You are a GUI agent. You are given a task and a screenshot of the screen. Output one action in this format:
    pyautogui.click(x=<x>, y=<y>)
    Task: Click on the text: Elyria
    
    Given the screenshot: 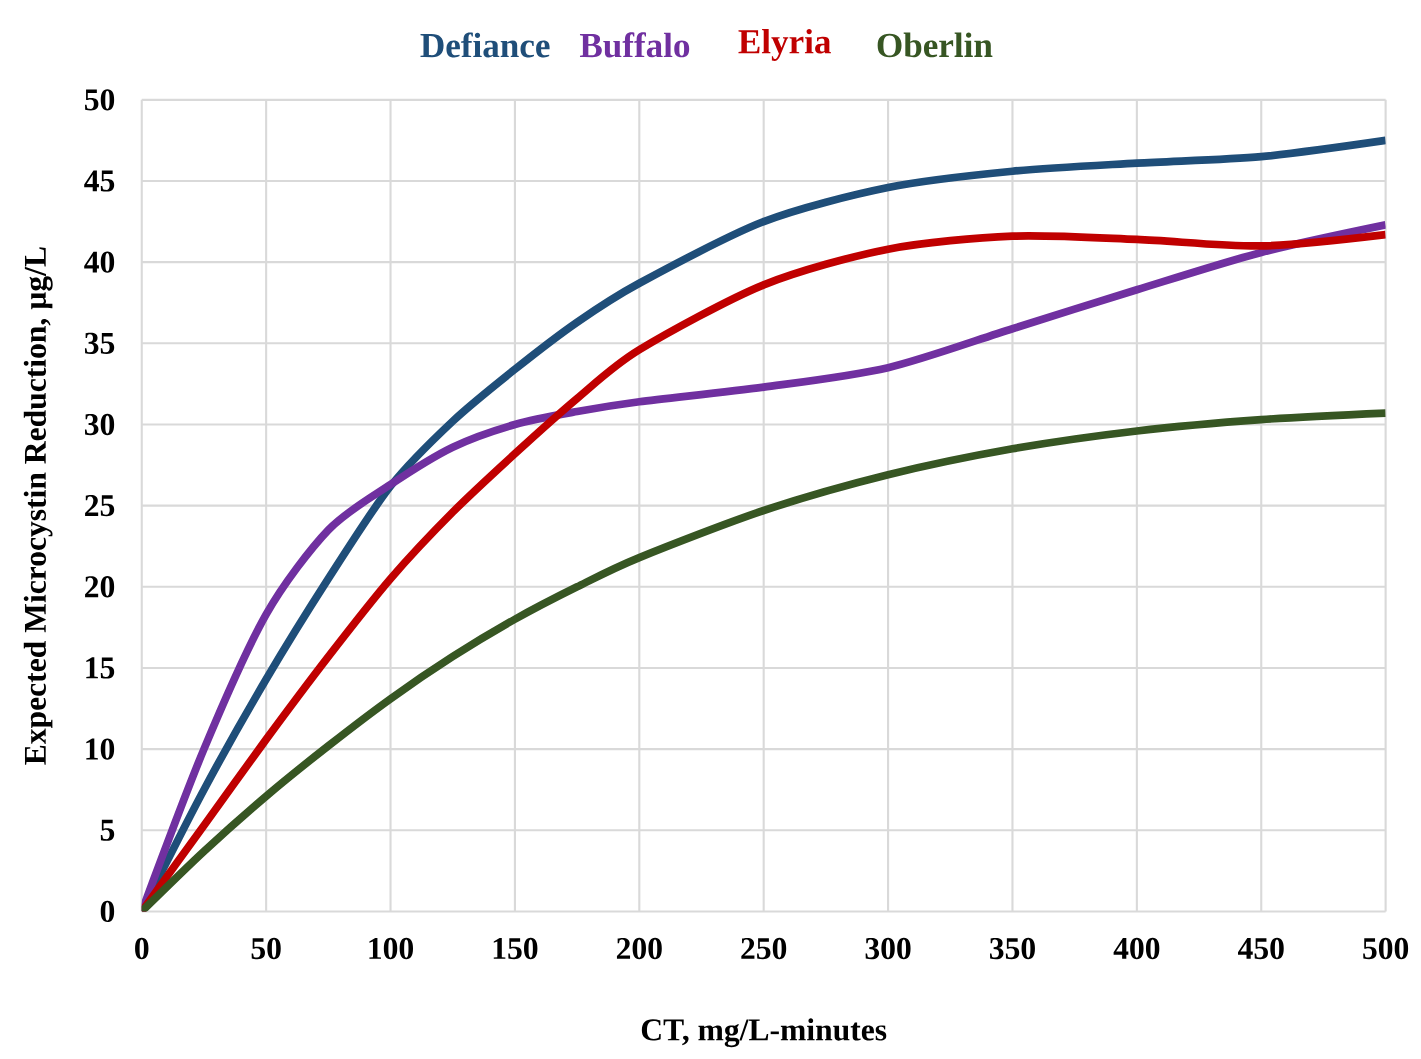 What is the action you would take?
    pyautogui.click(x=784, y=44)
    